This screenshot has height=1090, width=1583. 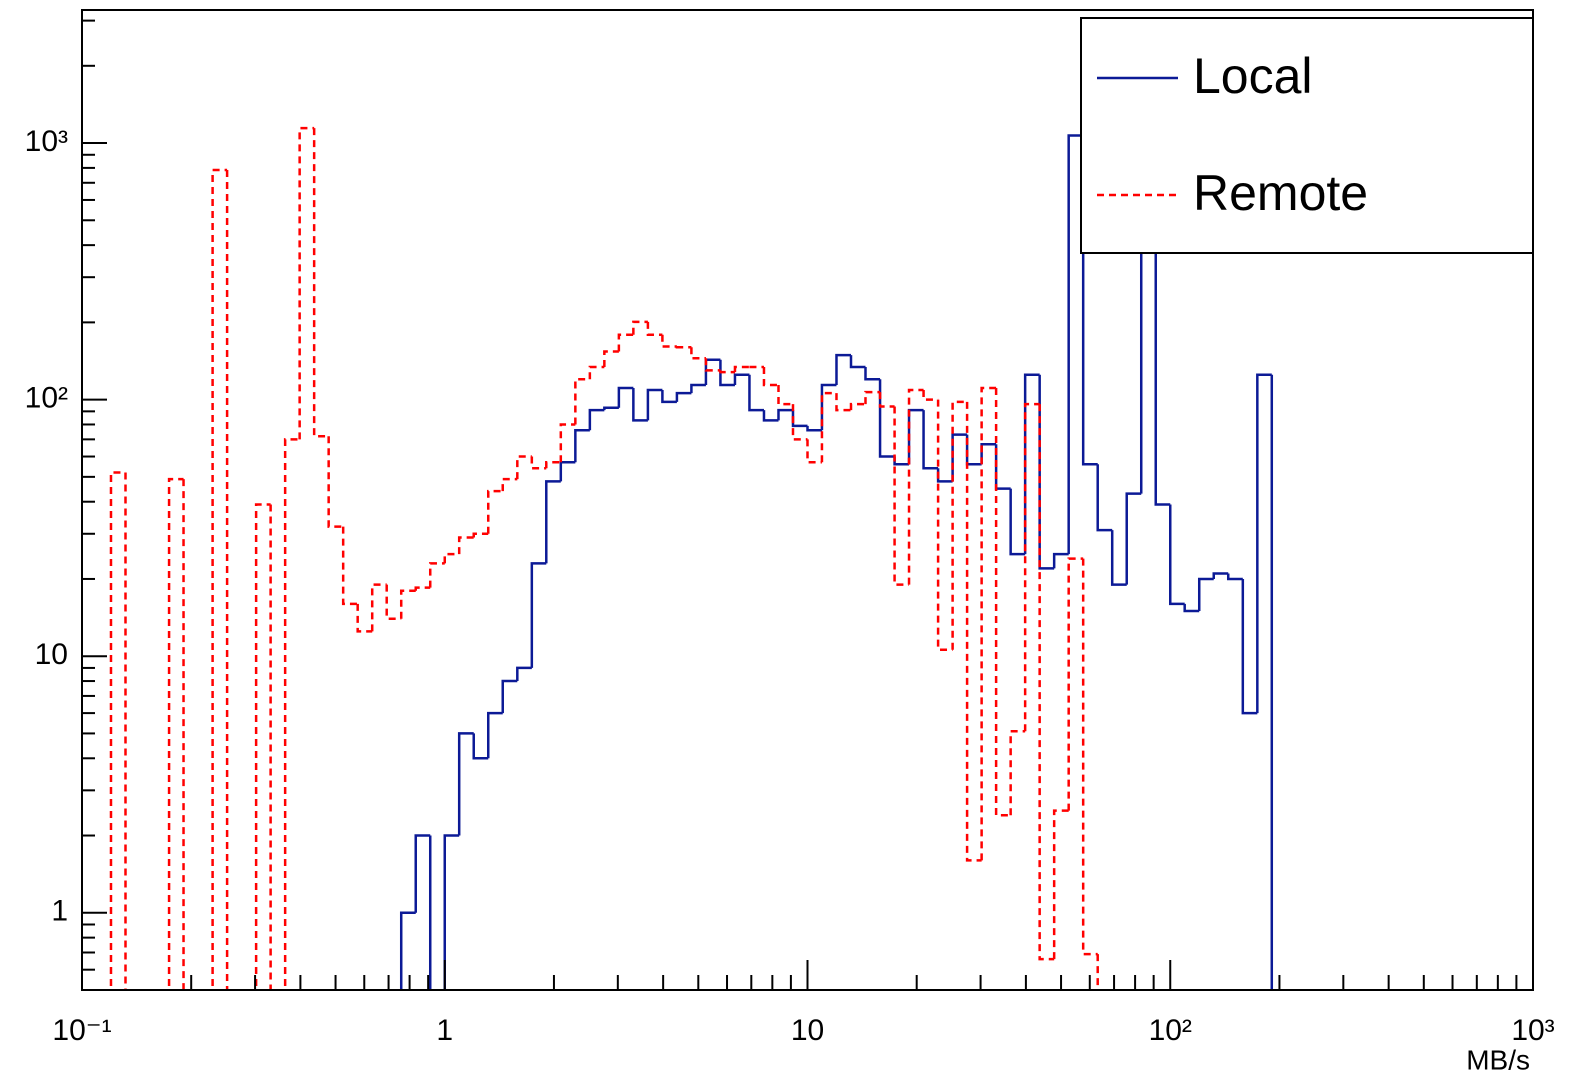 What do you see at coordinates (81, 1030) in the screenshot?
I see `x-tick-label: 10⁻¹` at bounding box center [81, 1030].